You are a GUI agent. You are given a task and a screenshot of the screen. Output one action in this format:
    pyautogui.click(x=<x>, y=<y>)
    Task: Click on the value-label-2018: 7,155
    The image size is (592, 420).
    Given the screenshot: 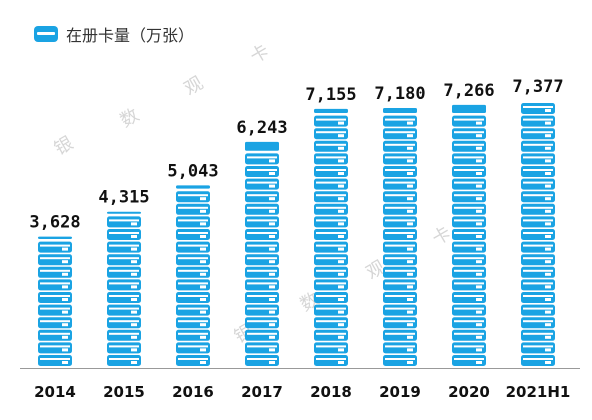 What is the action you would take?
    pyautogui.click(x=330, y=95)
    